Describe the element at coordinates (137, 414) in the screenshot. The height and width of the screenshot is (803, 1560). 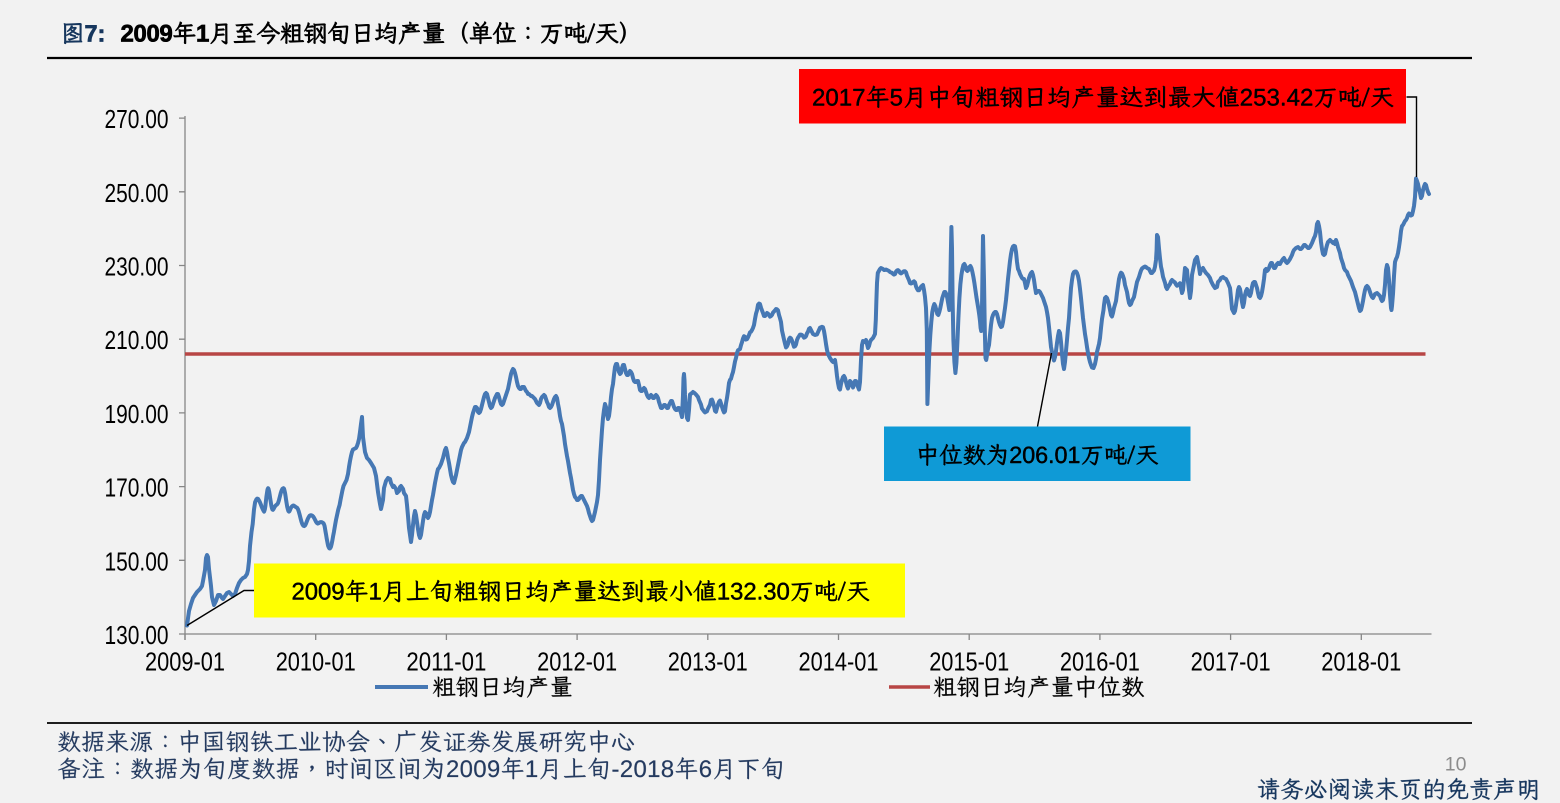
I see `svg-text: 190.00` at that location.